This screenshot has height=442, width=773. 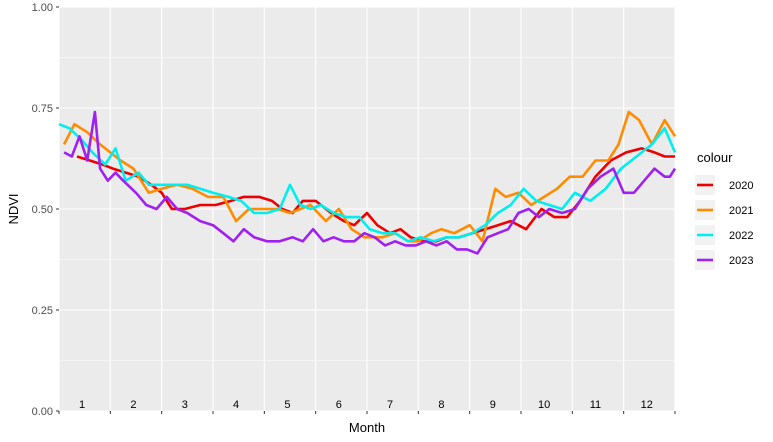 What do you see at coordinates (741, 186) in the screenshot?
I see `legend-label-2020: 2020` at bounding box center [741, 186].